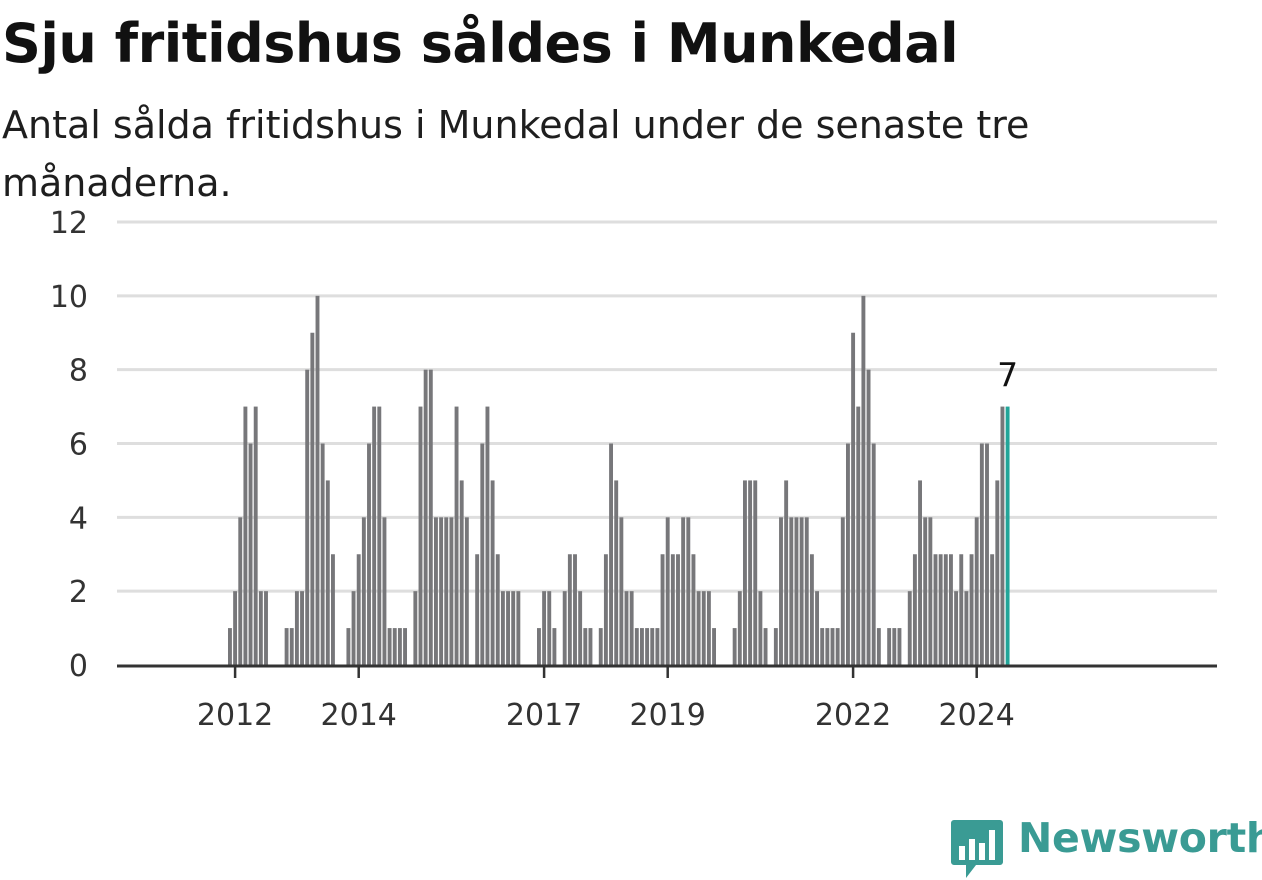 This screenshot has width=1262, height=880. I want to click on newsworthy-wordmark: Newsworthy, so click(1140, 838).